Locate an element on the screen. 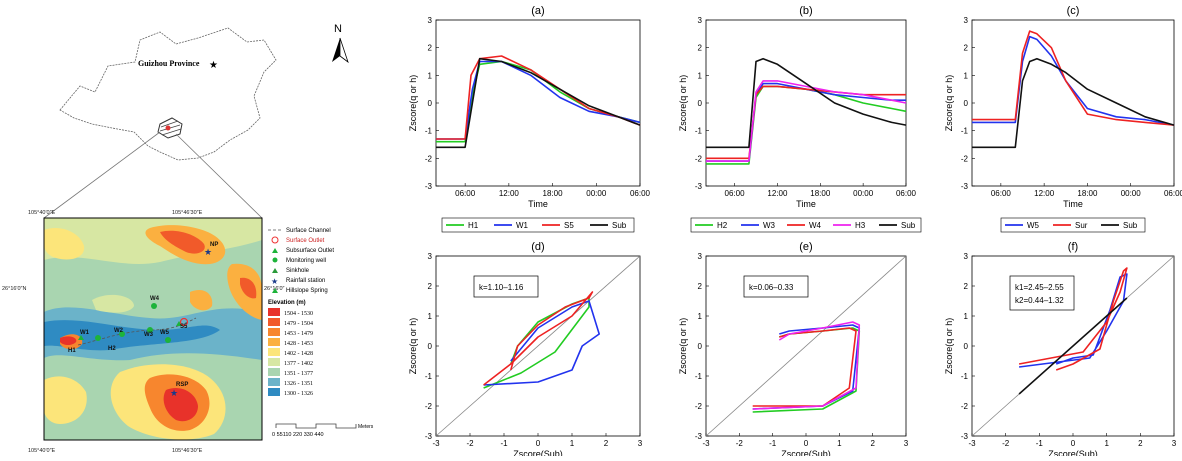  site-label: RSP is located at coordinates (182, 385).